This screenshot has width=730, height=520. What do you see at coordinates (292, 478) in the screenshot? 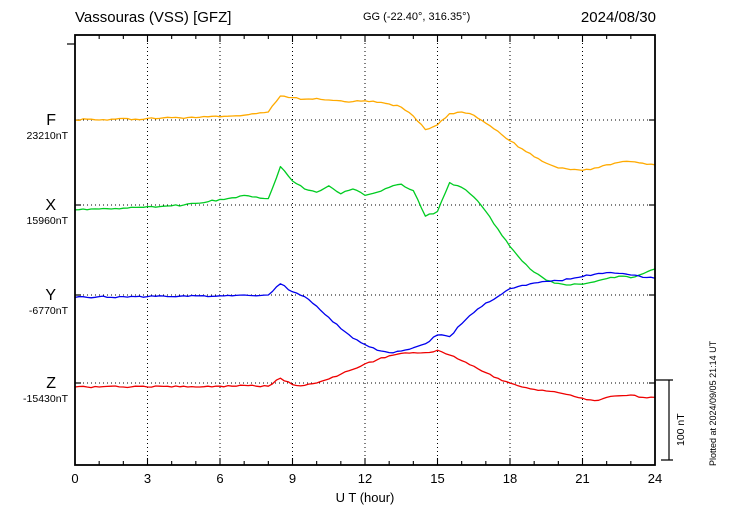
I see `x-tick-label-9: 9` at bounding box center [292, 478].